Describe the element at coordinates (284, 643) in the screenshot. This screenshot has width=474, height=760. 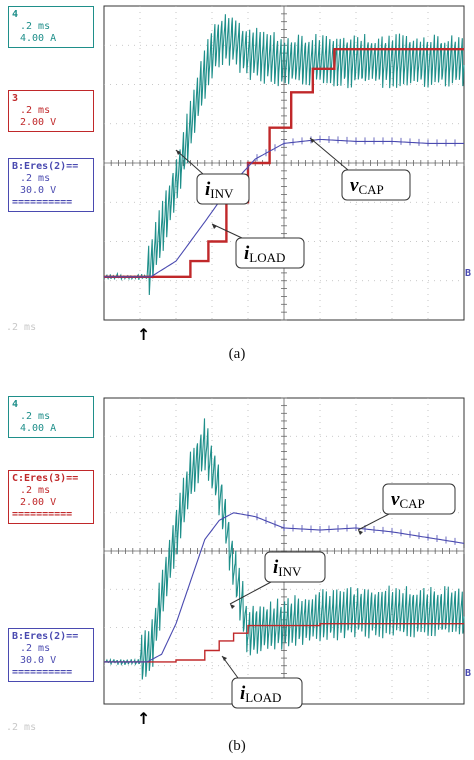
I see `trace-i-load` at that location.